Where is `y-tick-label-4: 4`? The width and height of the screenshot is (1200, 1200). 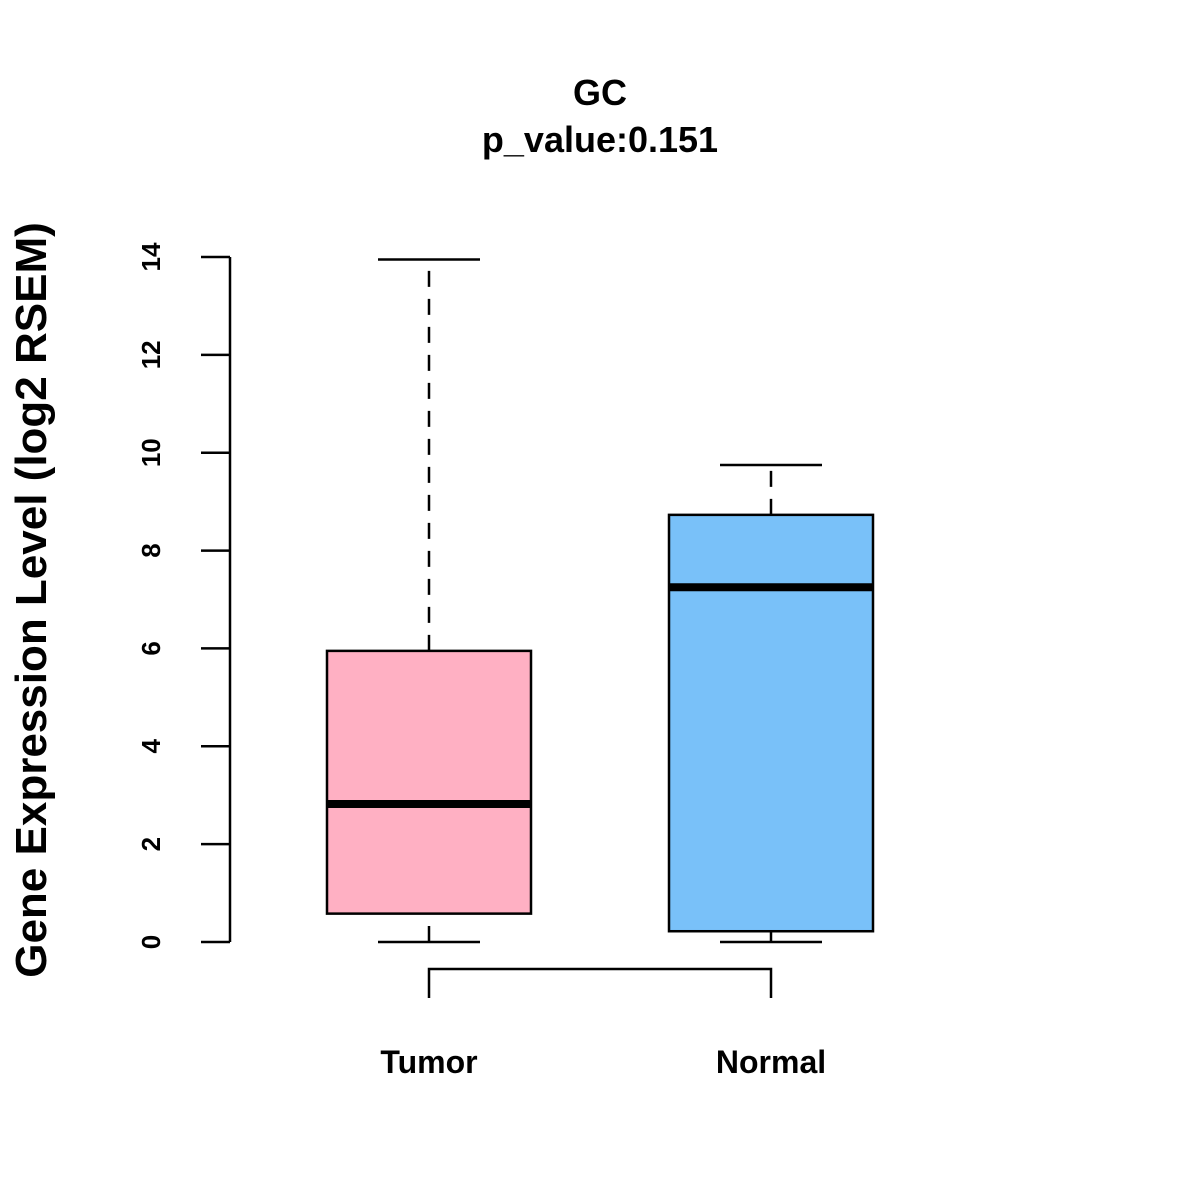 y-tick-label-4: 4 is located at coordinates (151, 746).